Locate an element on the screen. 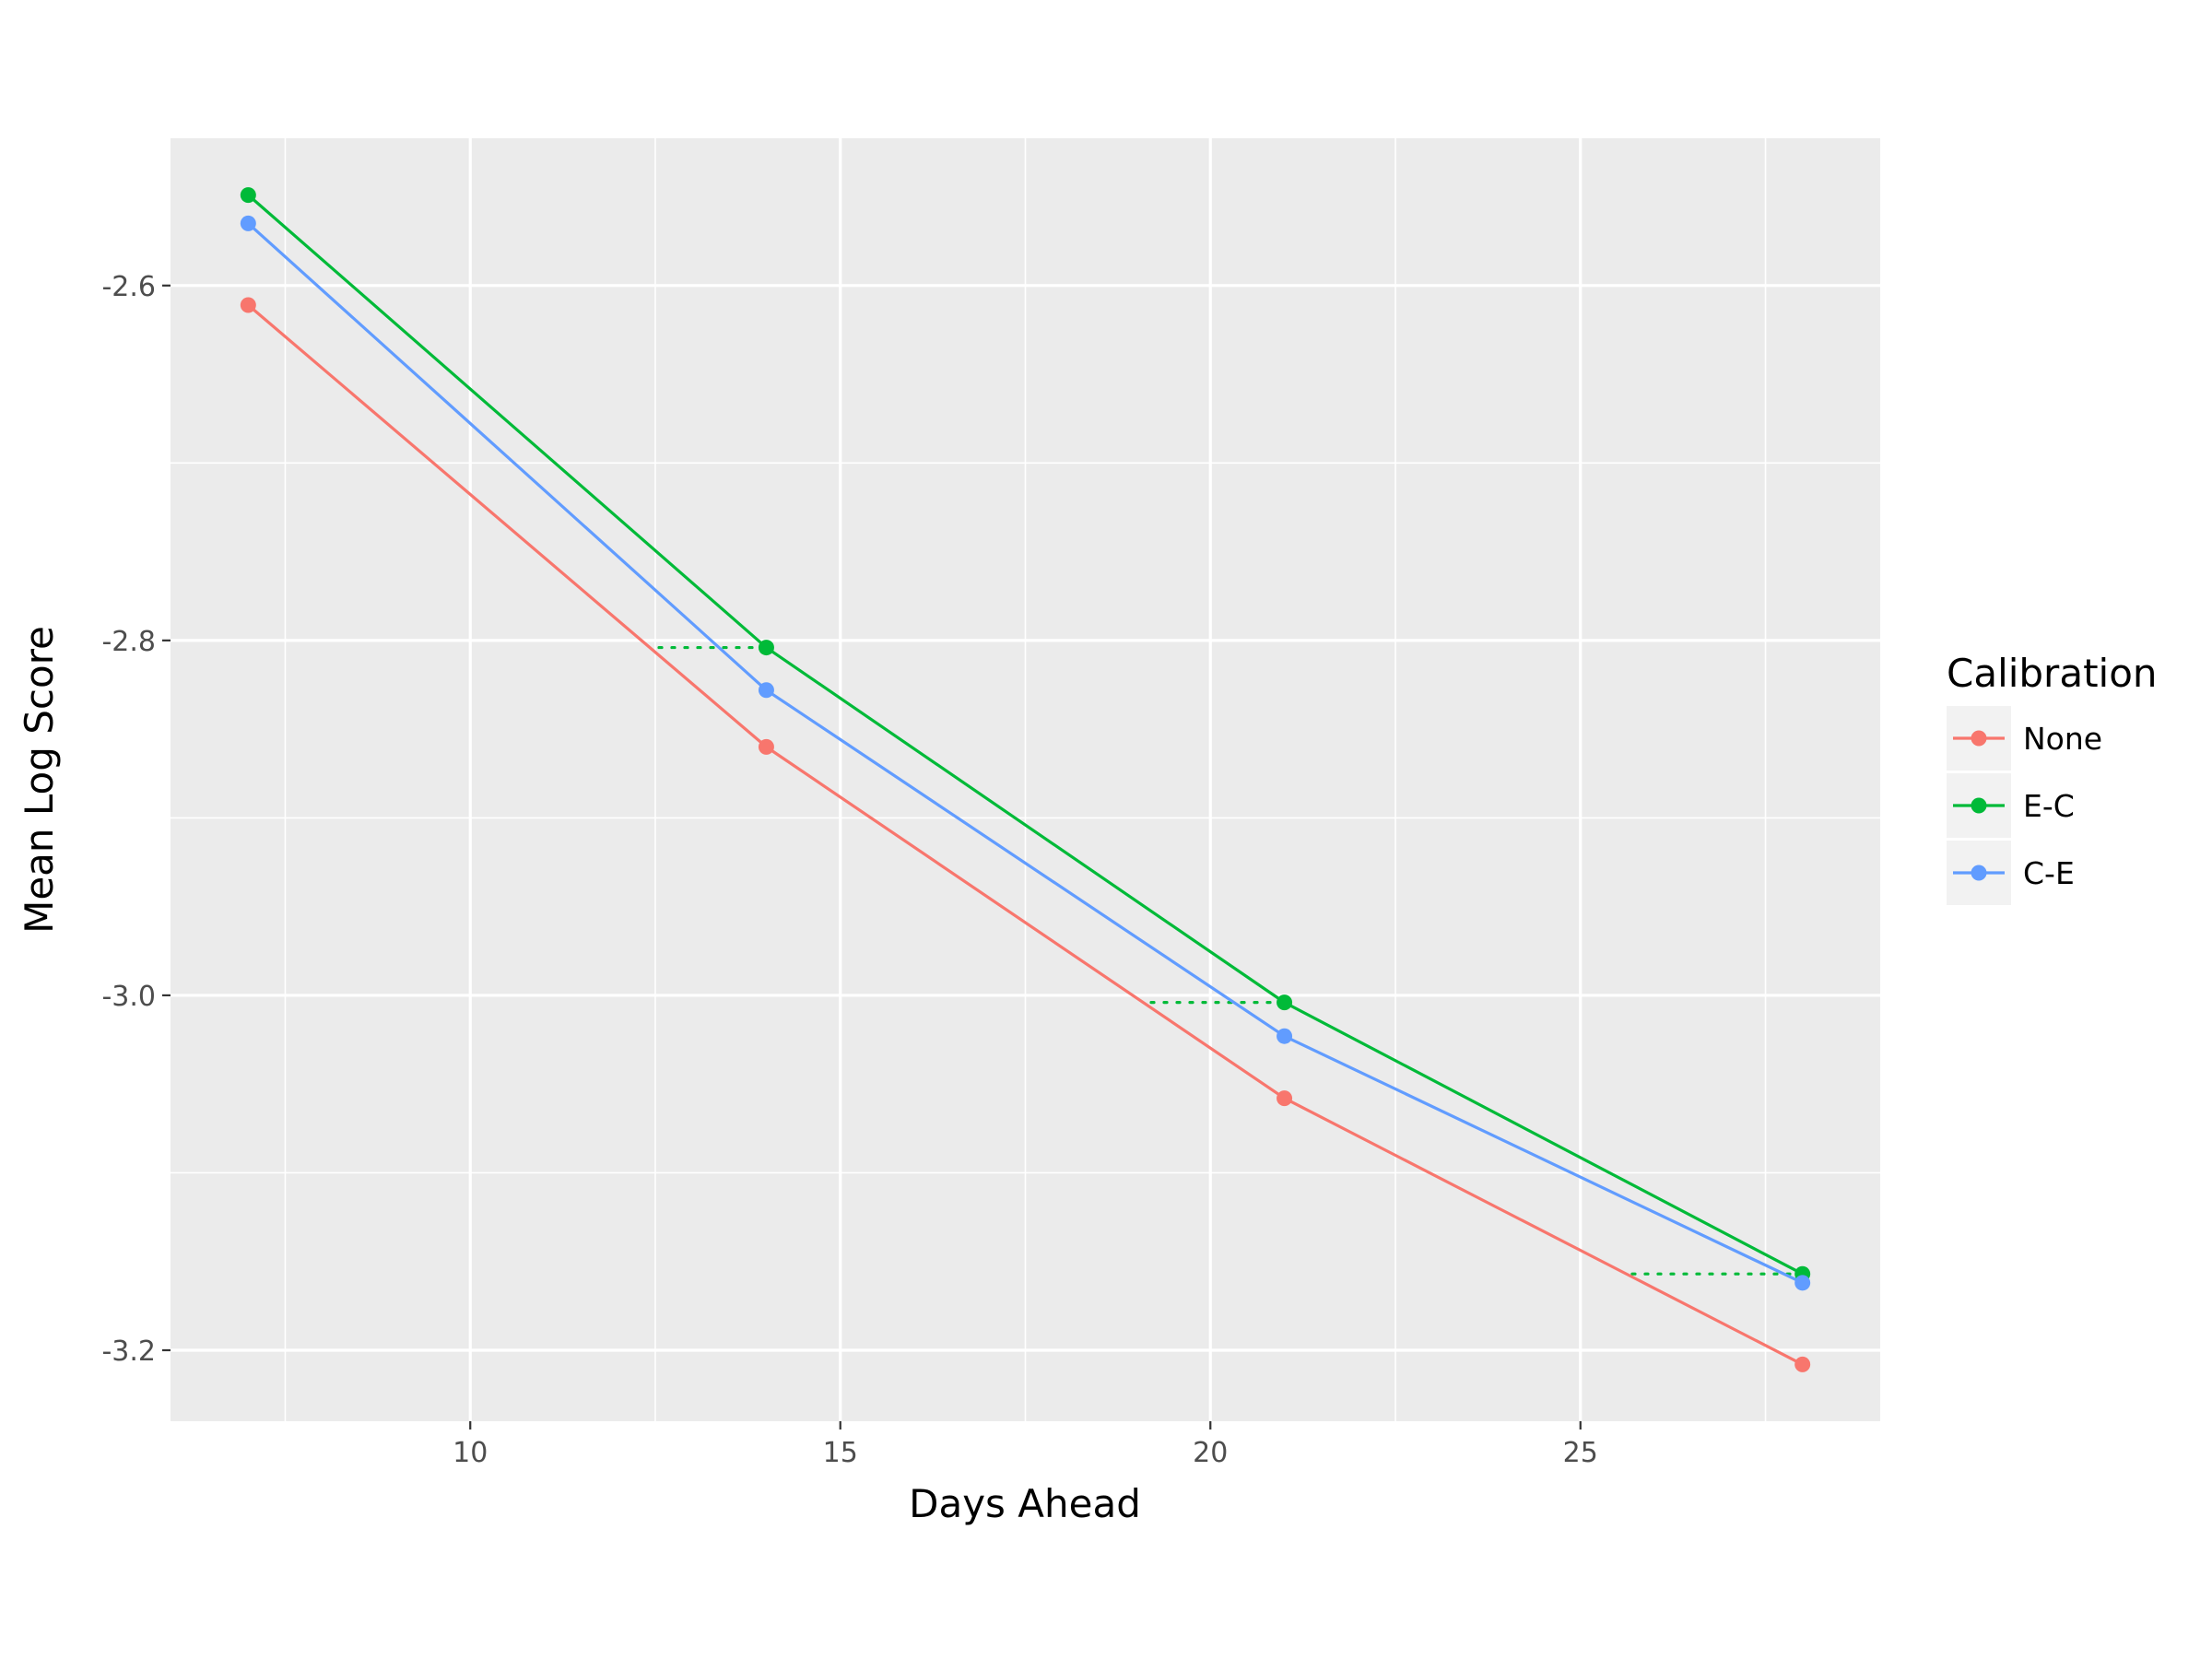  legend-item-none: None is located at coordinates (2024, 738).